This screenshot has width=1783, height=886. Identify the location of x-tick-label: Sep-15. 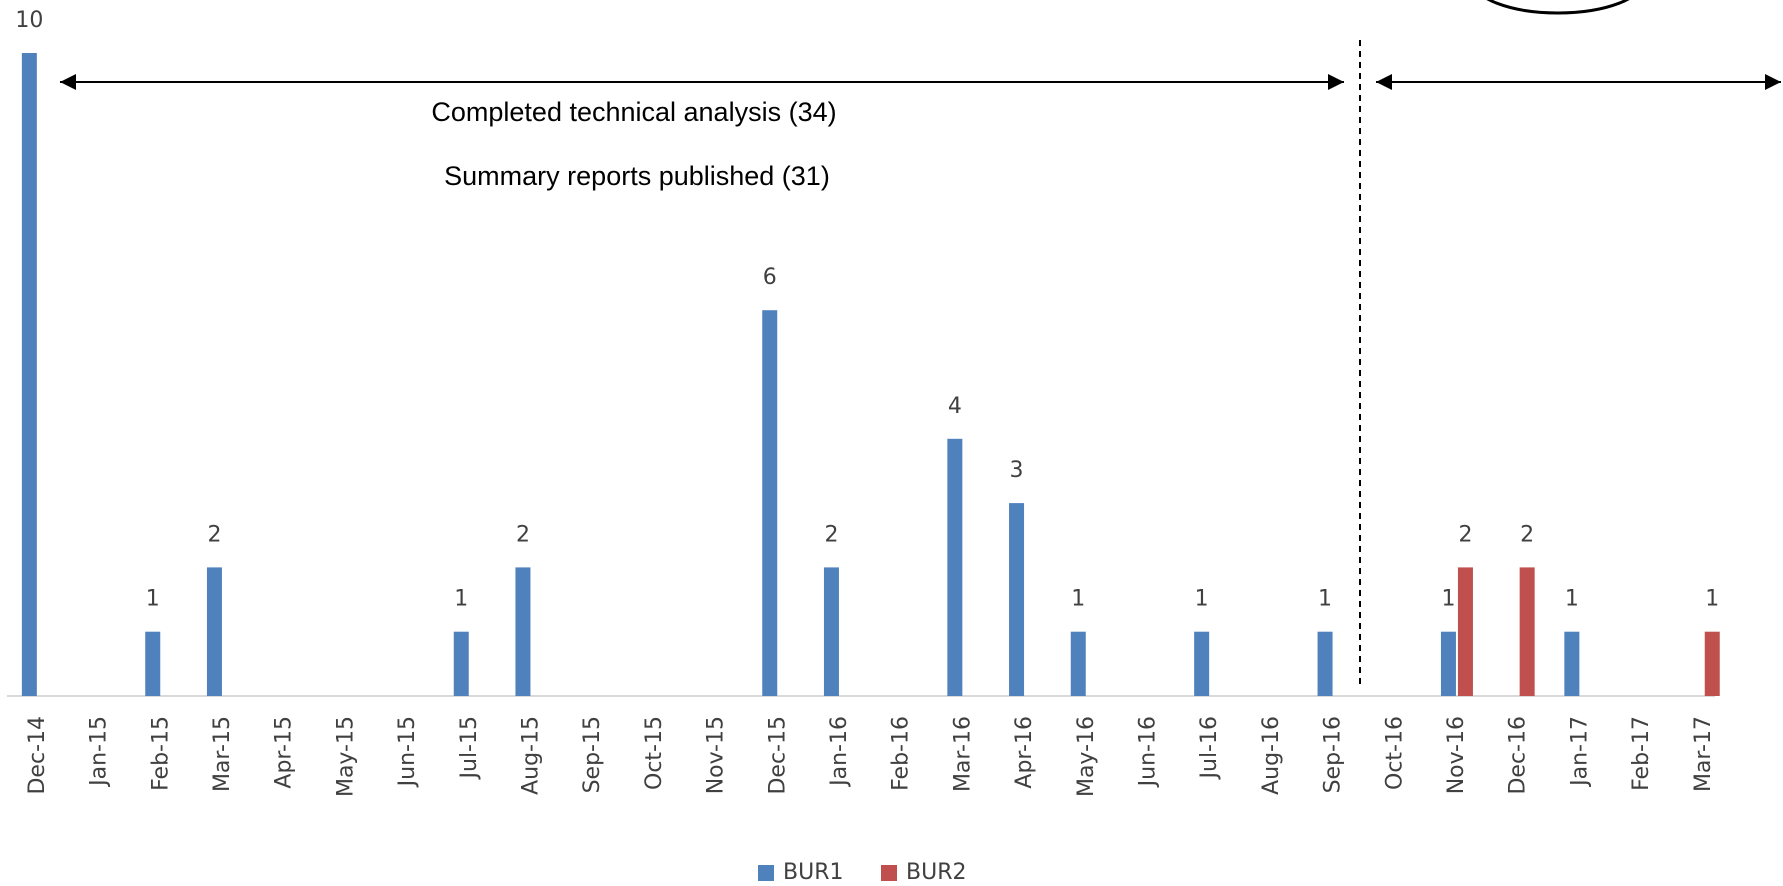
(592, 754).